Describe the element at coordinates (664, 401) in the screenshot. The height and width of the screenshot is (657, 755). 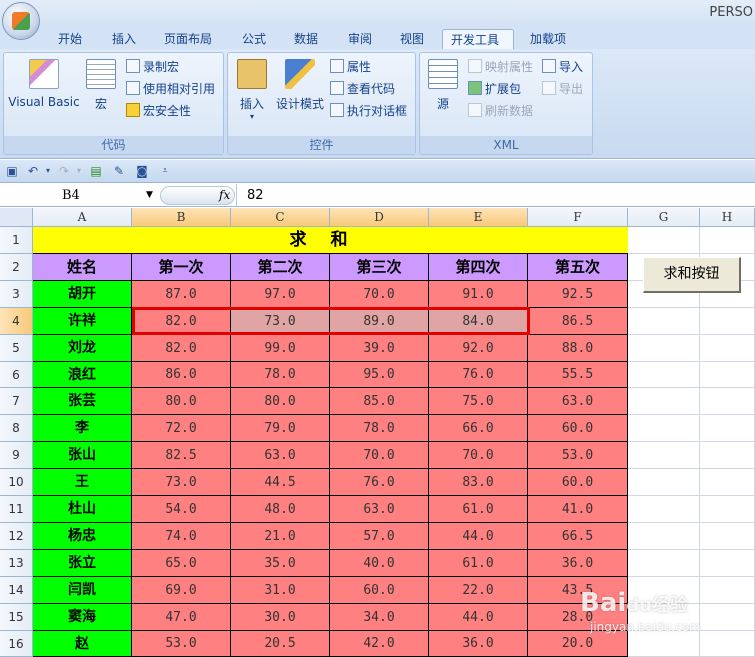
I see `cell-g7` at that location.